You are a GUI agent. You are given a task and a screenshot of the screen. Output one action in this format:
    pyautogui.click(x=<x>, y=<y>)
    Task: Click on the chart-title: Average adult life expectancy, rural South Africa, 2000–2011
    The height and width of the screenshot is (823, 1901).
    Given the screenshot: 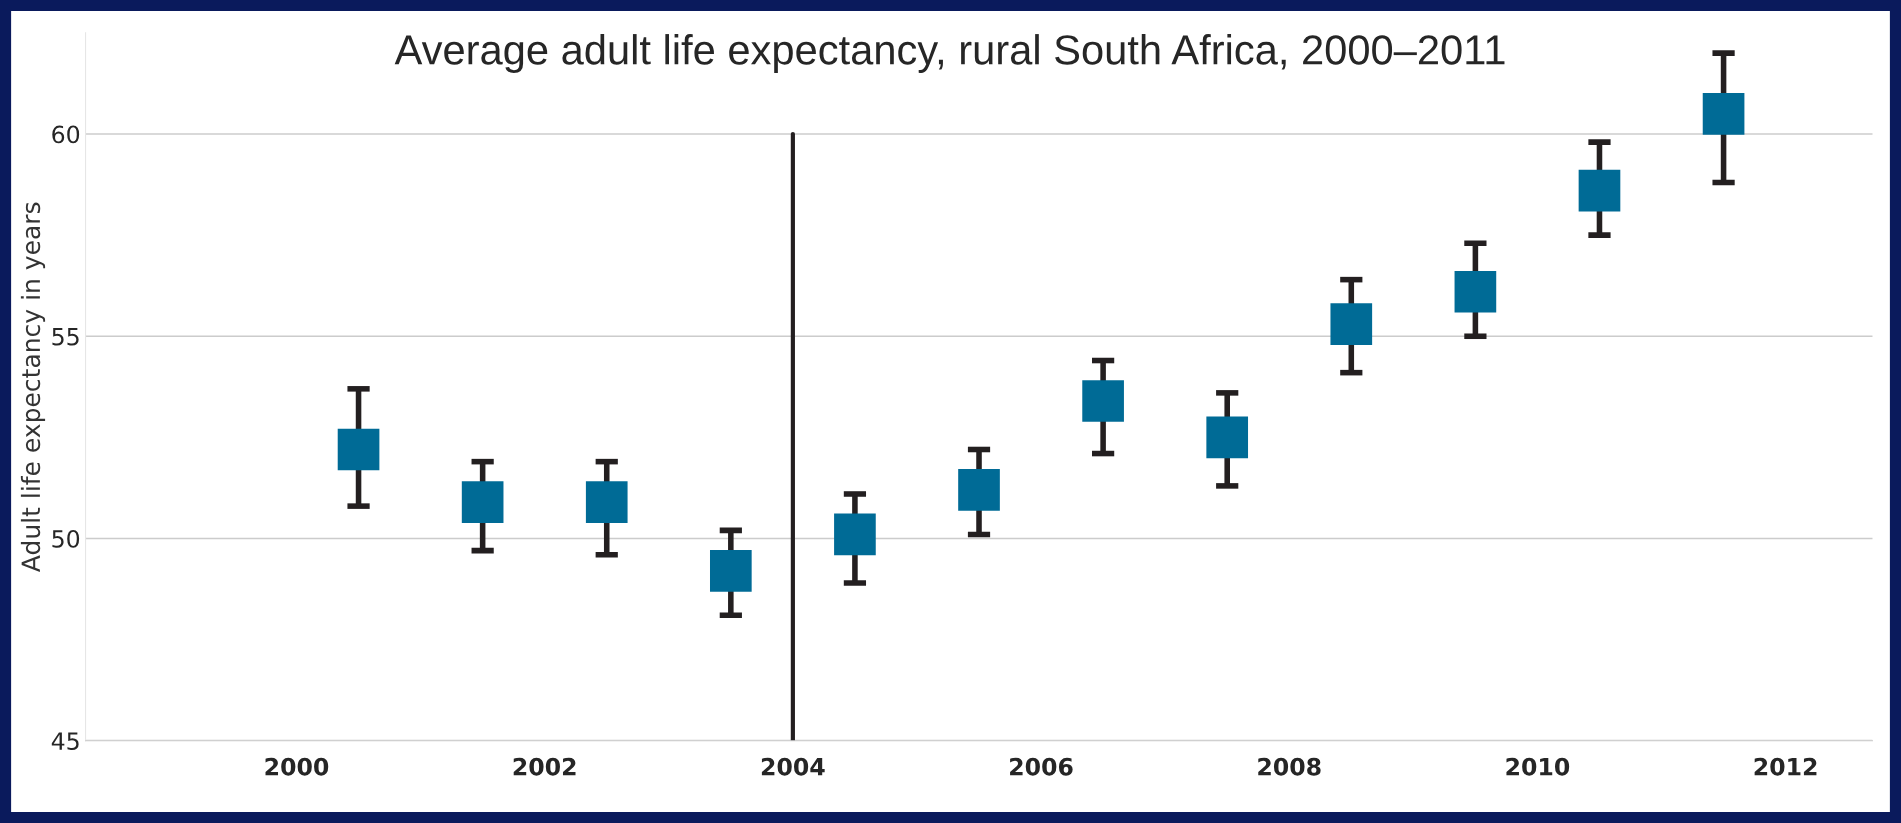 What is the action you would take?
    pyautogui.click(x=949, y=53)
    